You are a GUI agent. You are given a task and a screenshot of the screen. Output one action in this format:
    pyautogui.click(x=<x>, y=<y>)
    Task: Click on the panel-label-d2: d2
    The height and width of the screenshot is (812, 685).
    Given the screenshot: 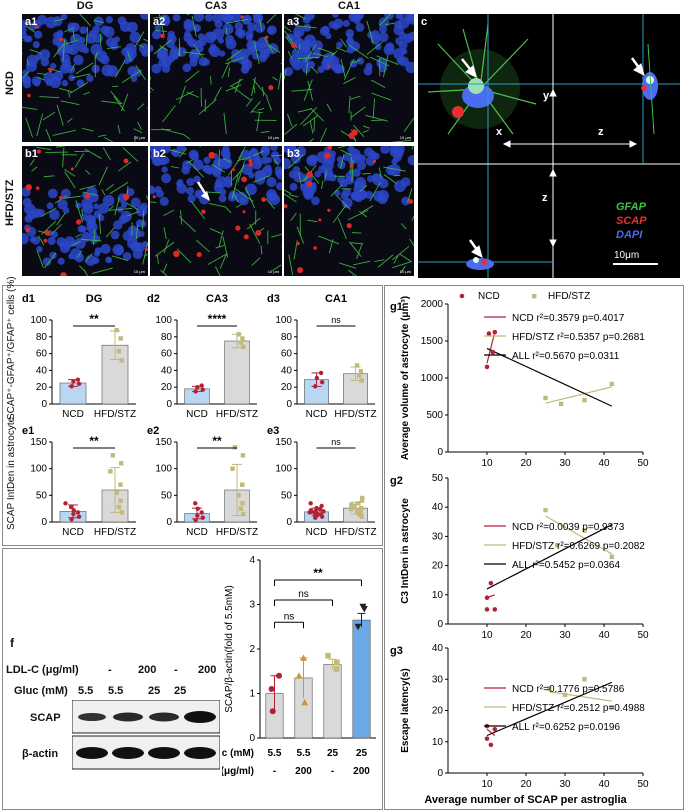 What is the action you would take?
    pyautogui.click(x=153, y=299)
    